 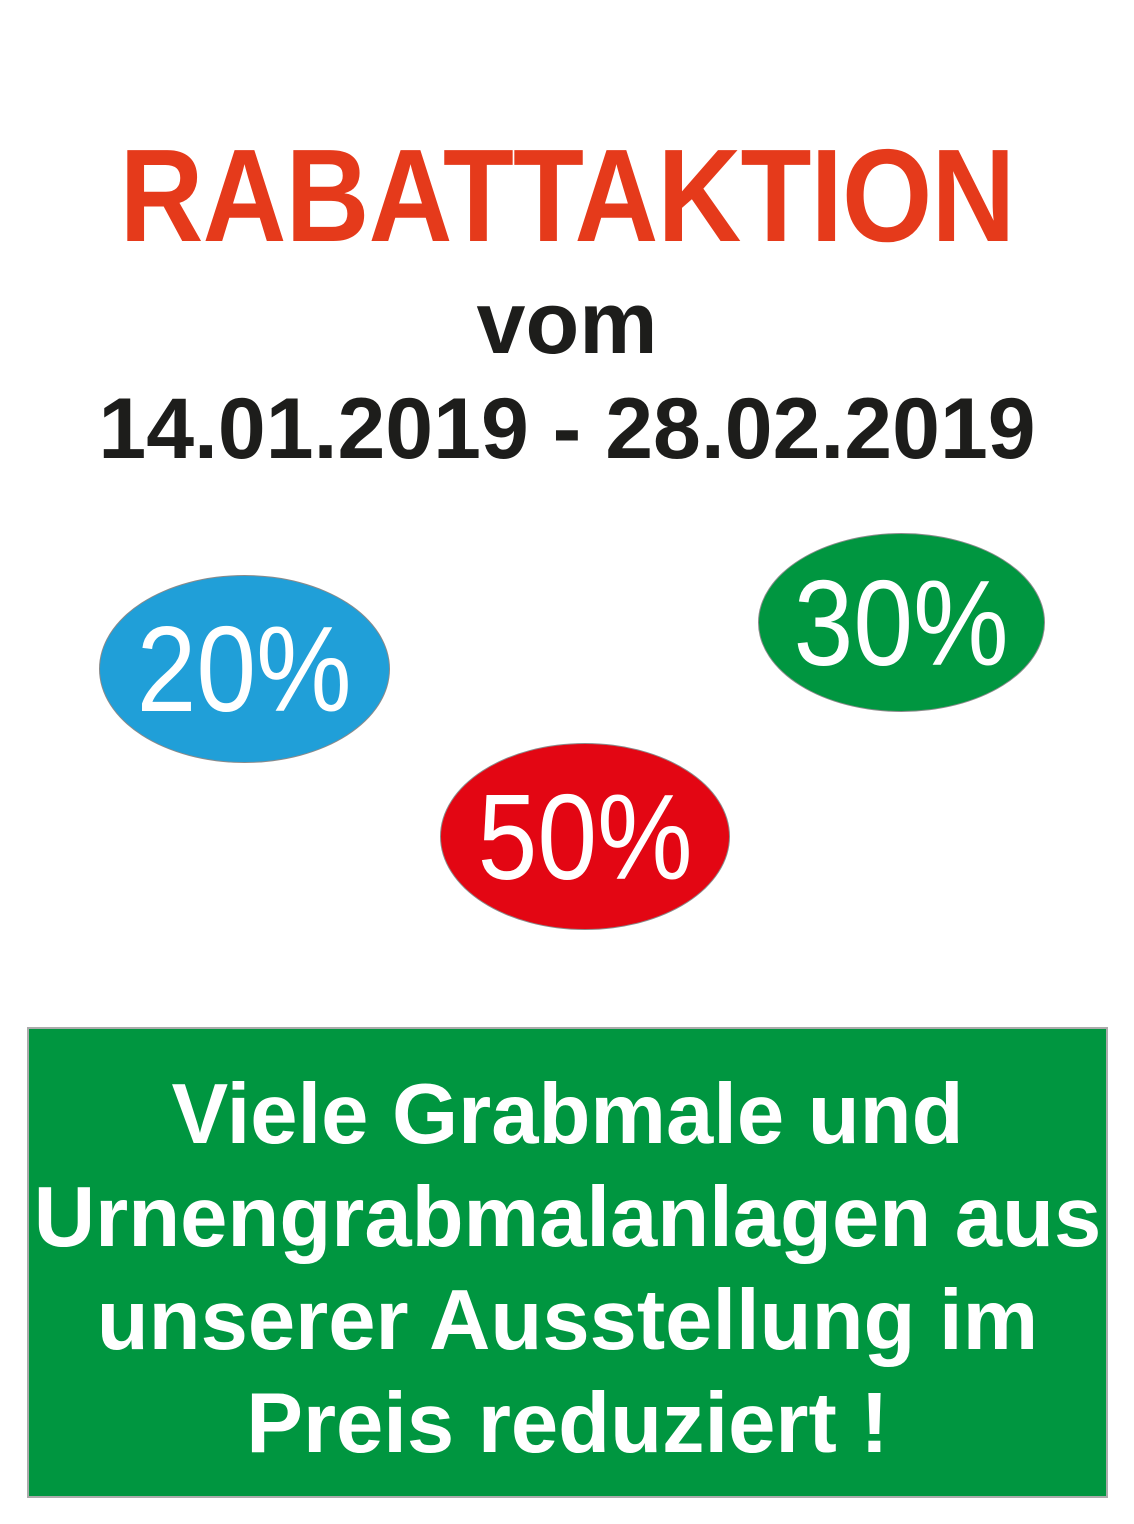 I want to click on banner-line-3: unserer Ausstellung im, so click(x=567, y=1320).